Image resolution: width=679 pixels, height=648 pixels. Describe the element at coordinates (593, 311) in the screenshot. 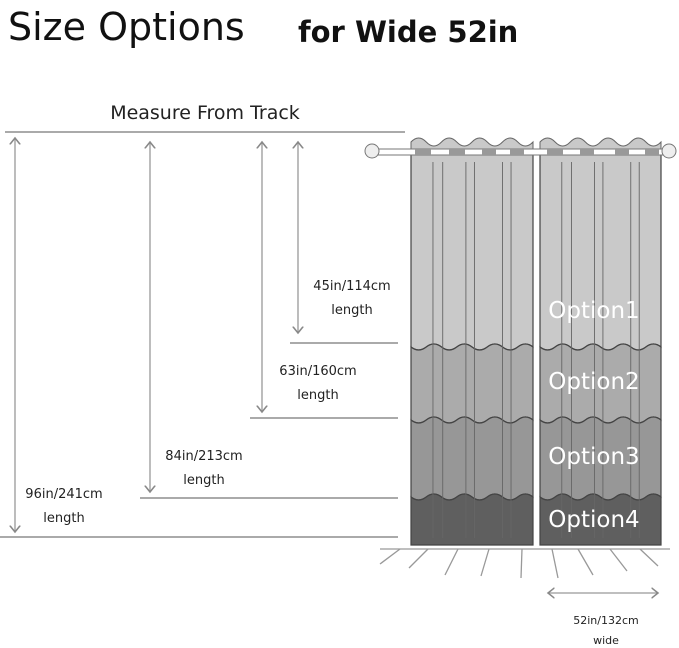

I see `option1-label: Option1` at that location.